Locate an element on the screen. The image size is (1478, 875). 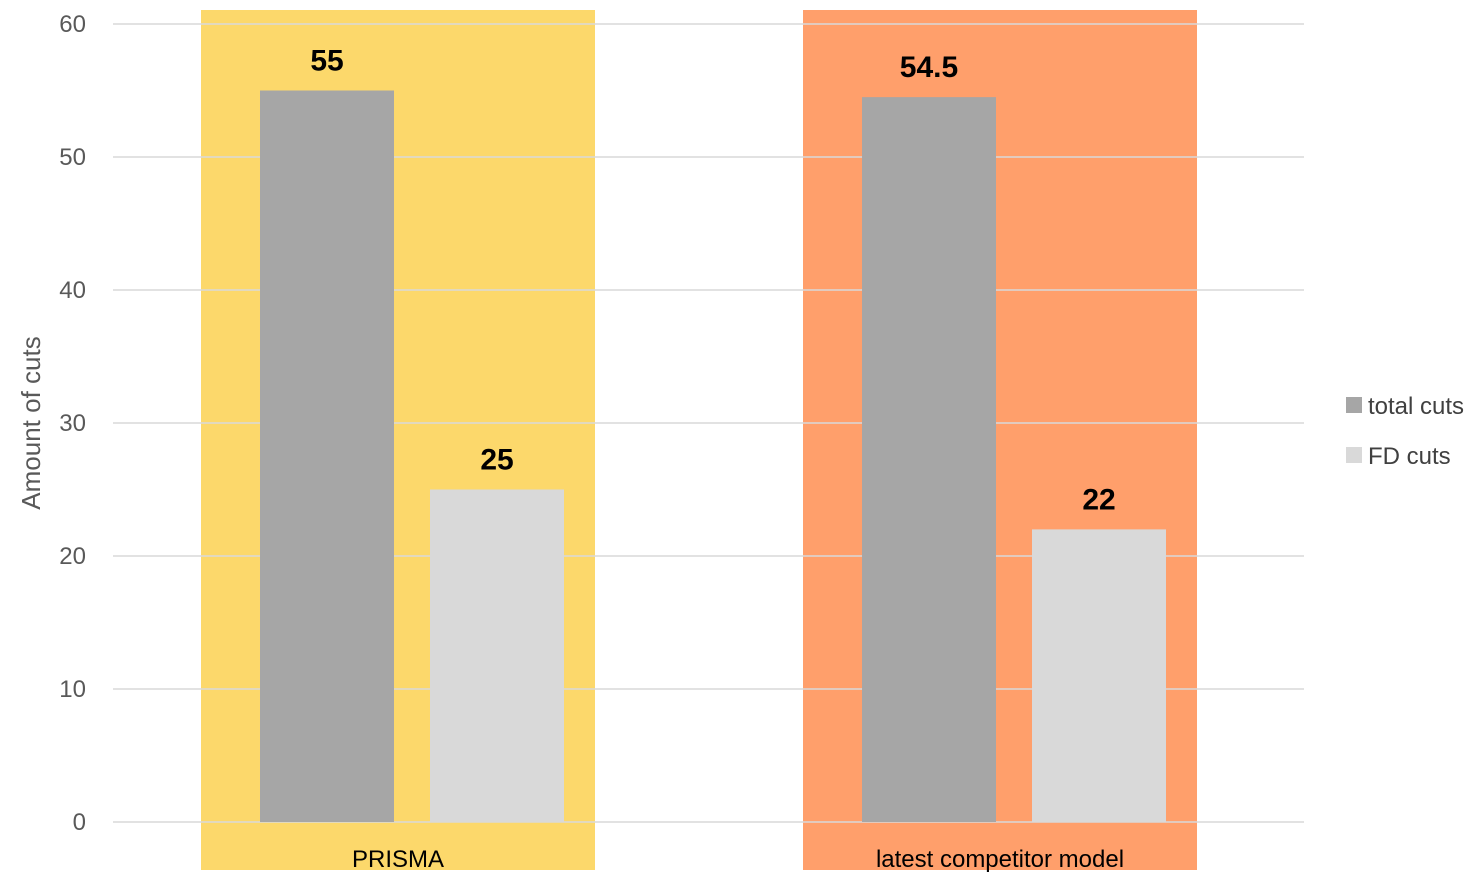
y-tick-label: 30 is located at coordinates (72, 423).